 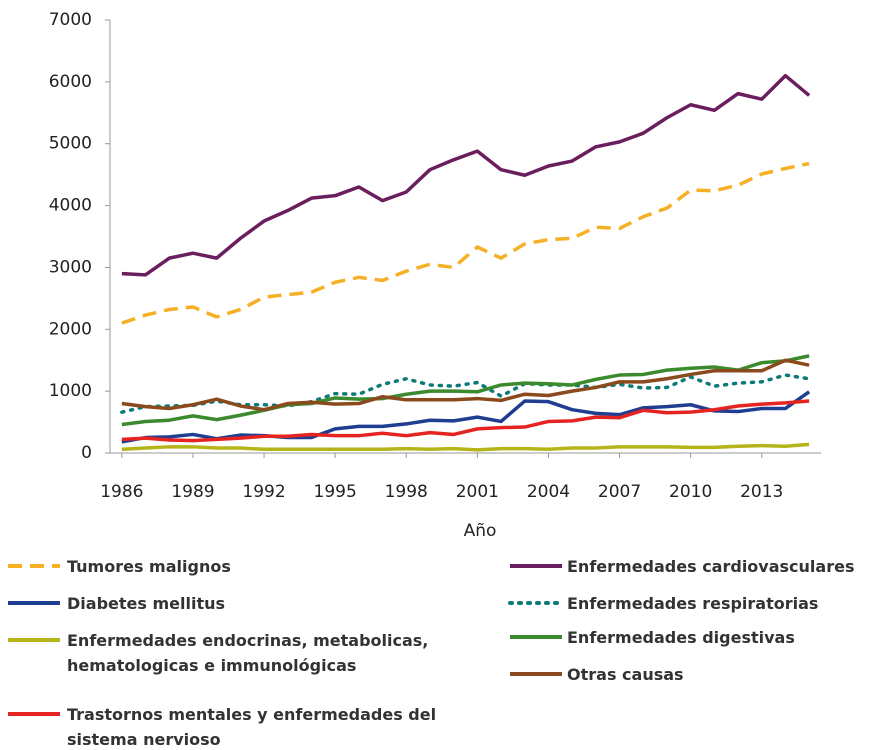 What do you see at coordinates (480, 531) in the screenshot?
I see `x-axis-label: Año` at bounding box center [480, 531].